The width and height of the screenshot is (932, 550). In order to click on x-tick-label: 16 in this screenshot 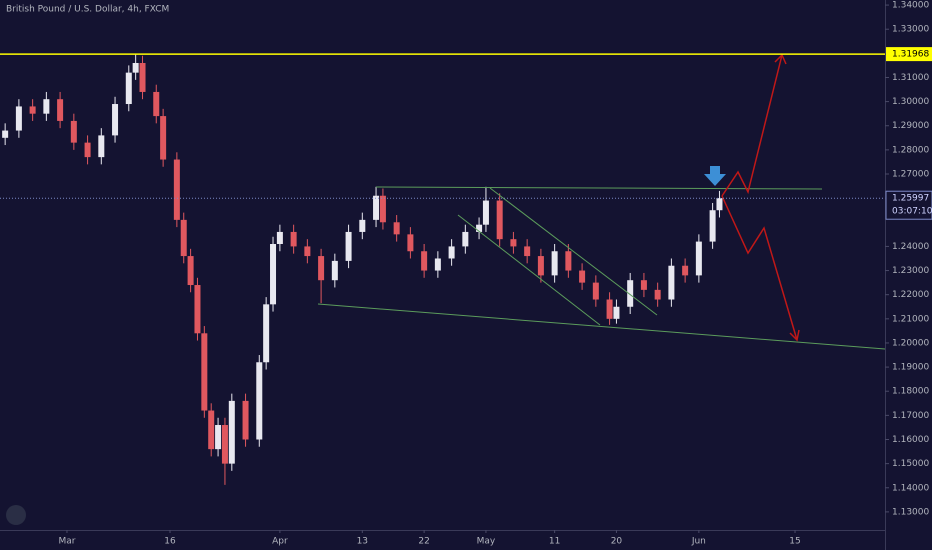, I will do `click(170, 542)`.